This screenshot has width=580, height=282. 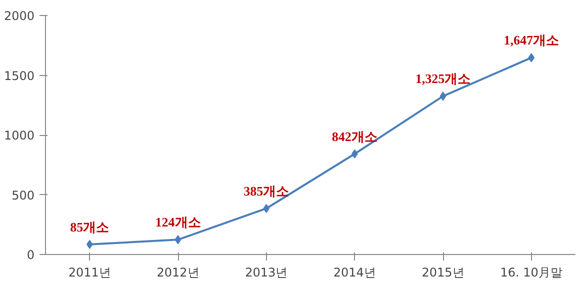 What do you see at coordinates (443, 78) in the screenshot?
I see `data-label: 1,325개소` at bounding box center [443, 78].